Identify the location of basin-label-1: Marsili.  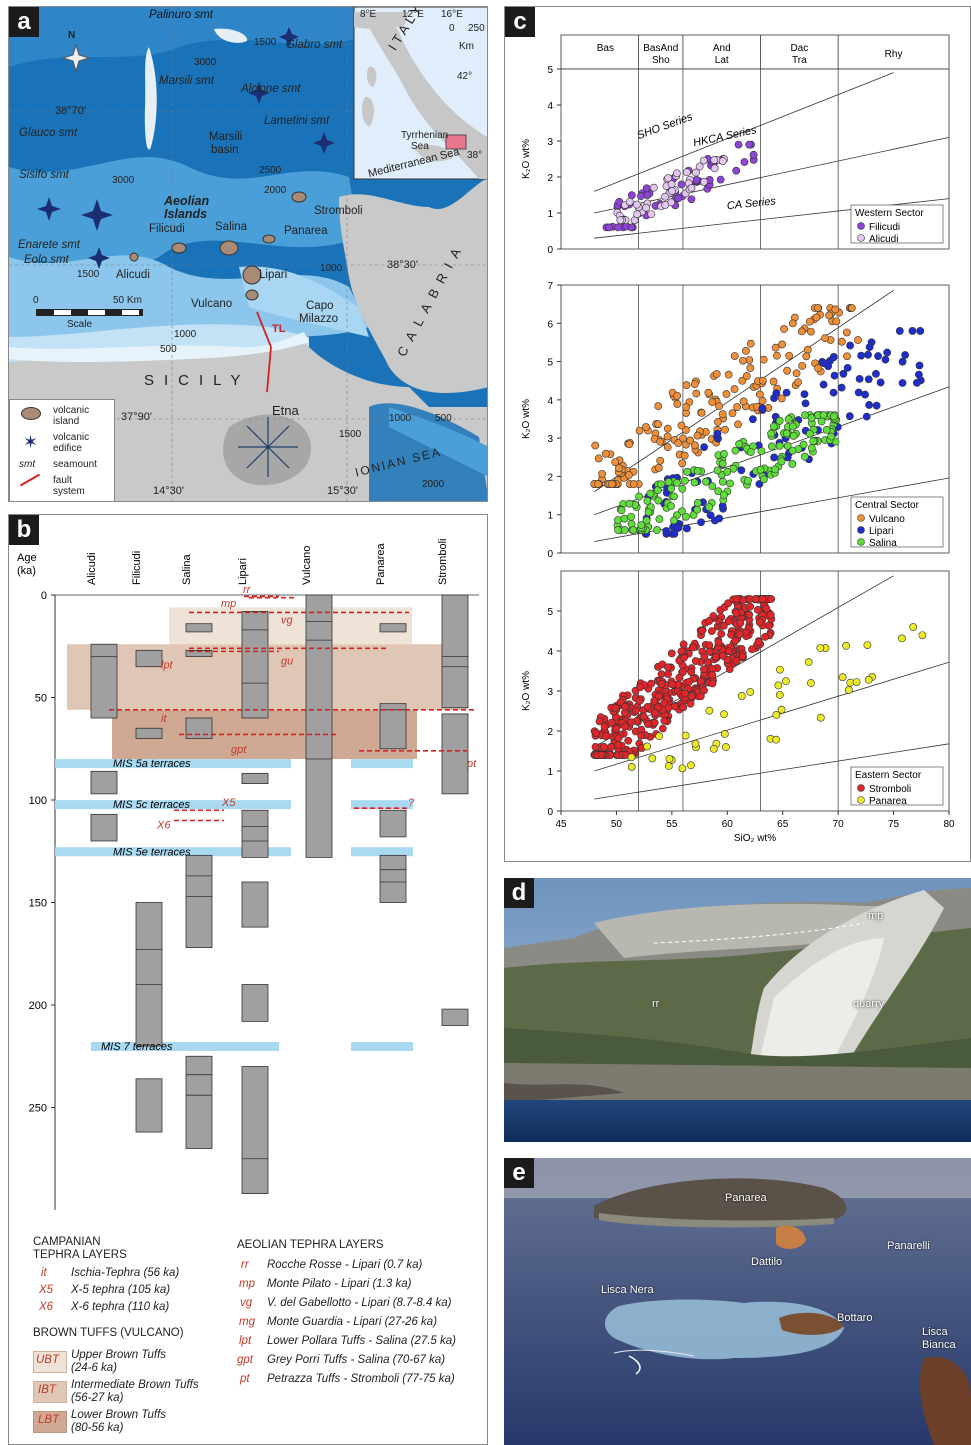
(226, 137).